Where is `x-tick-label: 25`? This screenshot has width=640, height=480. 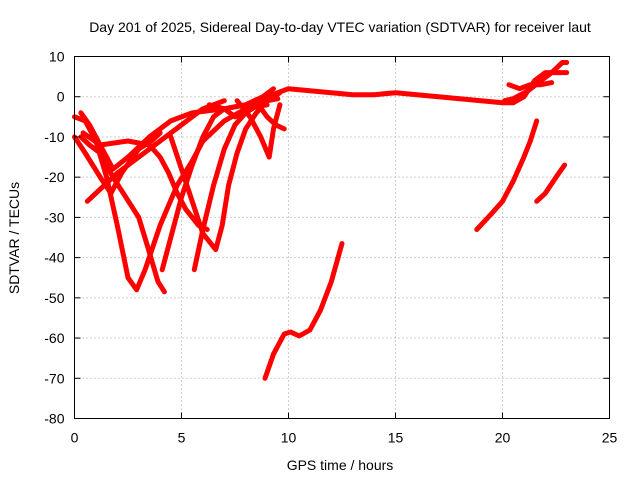
x-tick-label: 25 is located at coordinates (610, 438).